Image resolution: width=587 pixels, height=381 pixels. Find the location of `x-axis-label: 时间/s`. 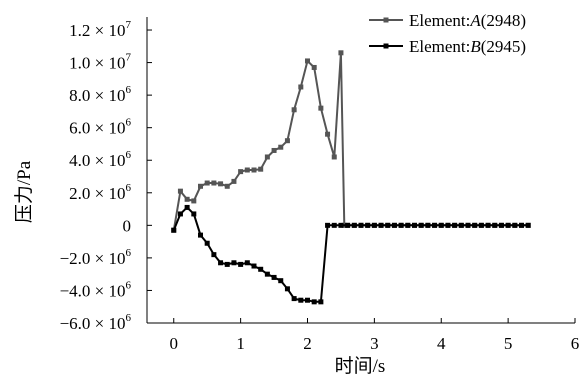

x-axis-label: 时间/s is located at coordinates (360, 366).